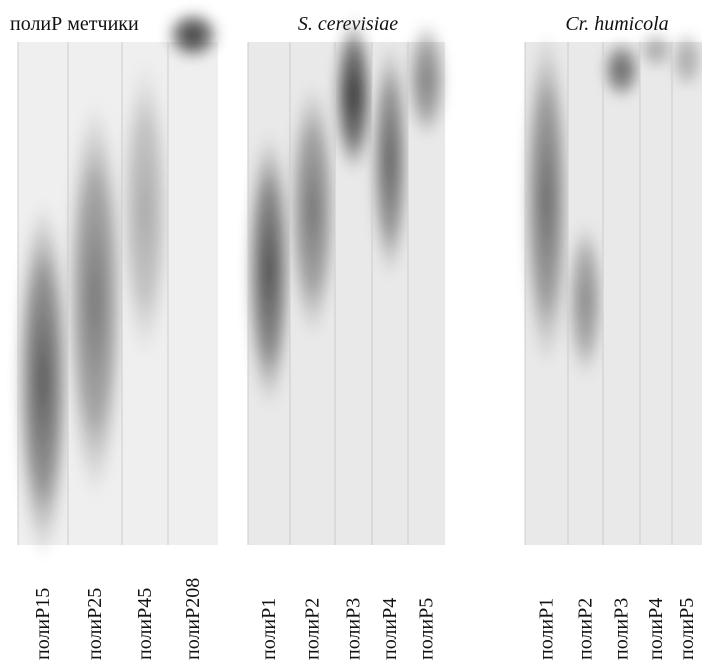  I want to click on panel-title: полиР метчики, so click(74, 24).